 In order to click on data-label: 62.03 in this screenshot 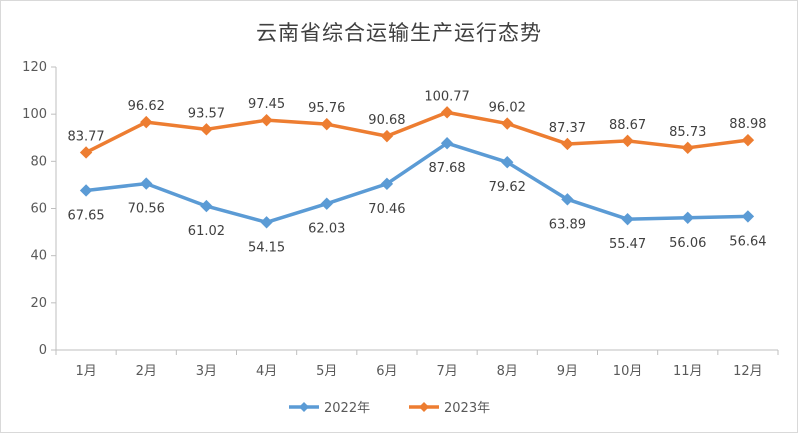, I will do `click(326, 229)`.